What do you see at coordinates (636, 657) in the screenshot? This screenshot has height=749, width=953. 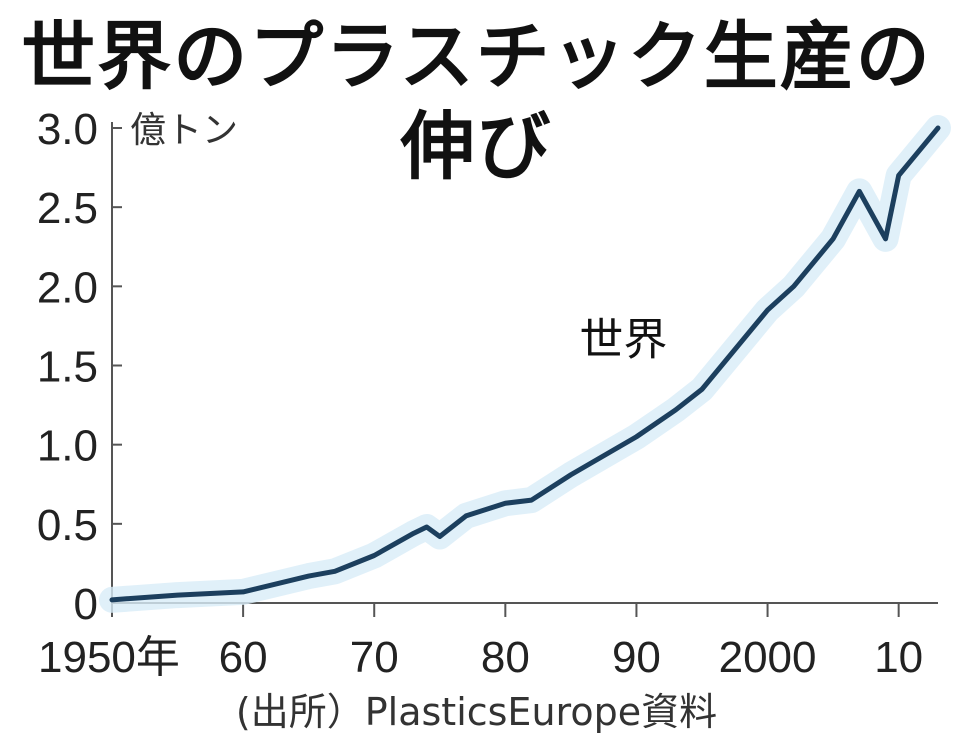 I see `x-tick-label: 90` at bounding box center [636, 657].